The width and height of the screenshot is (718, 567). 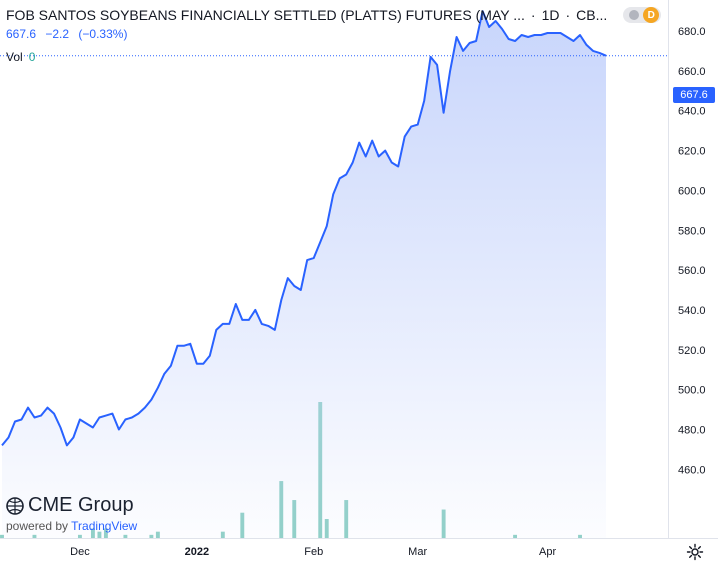 I want to click on y-tick-label: 520.0, so click(x=692, y=351).